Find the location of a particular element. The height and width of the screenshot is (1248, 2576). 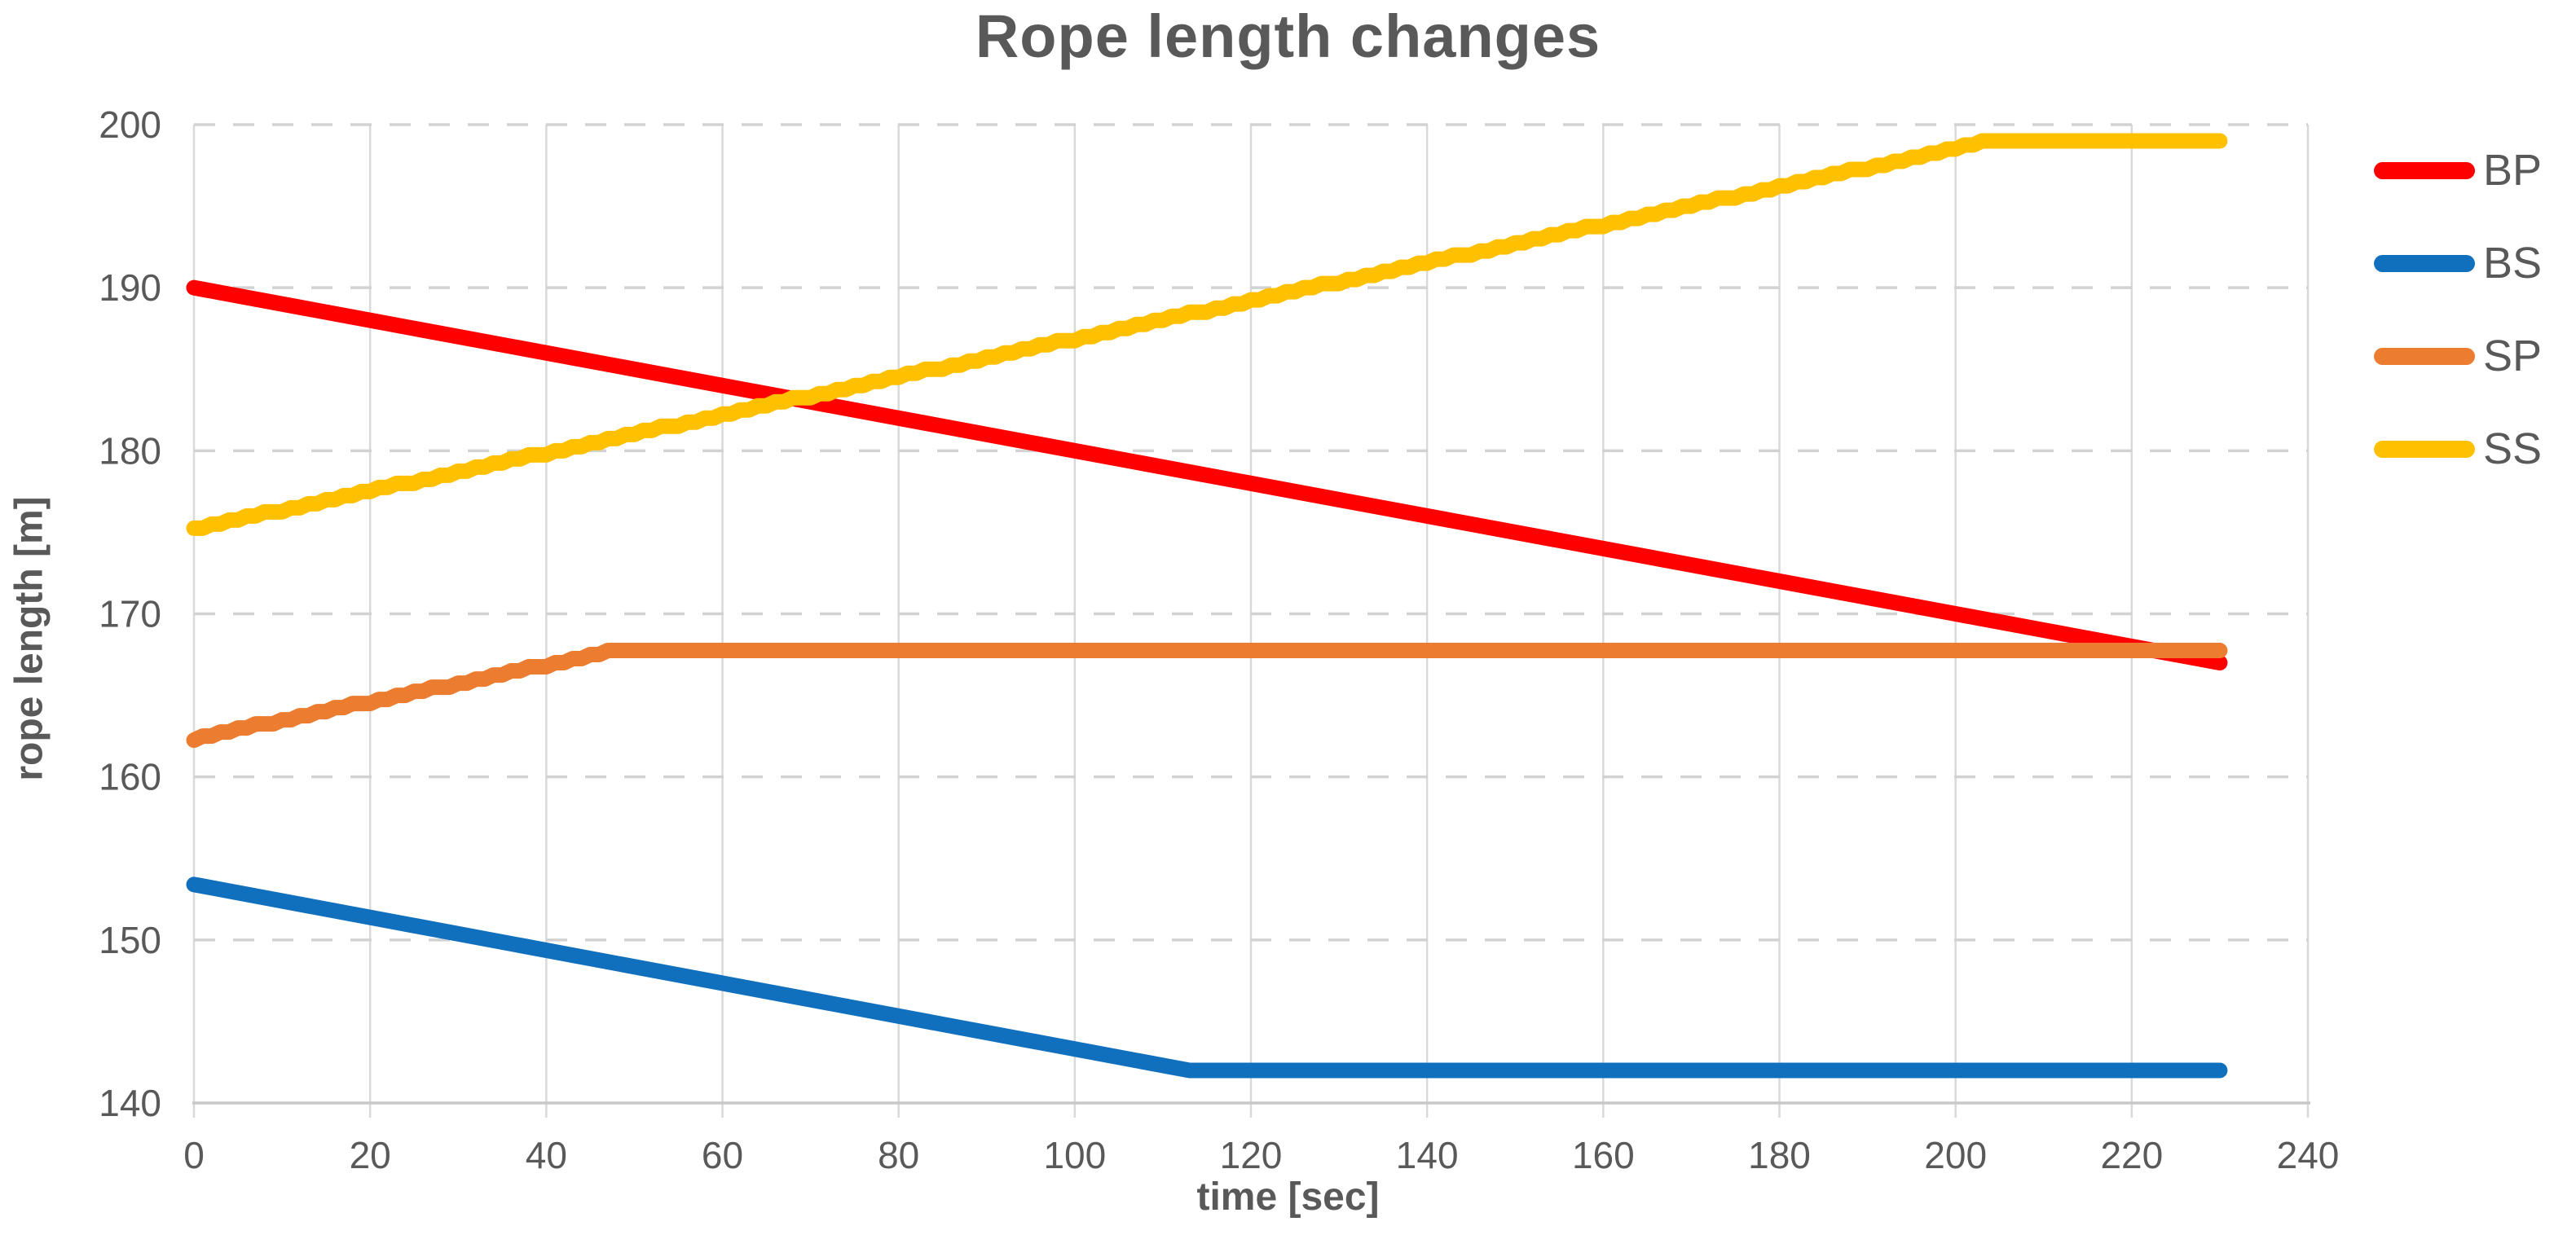

legend-swatch-BS is located at coordinates (2424, 263).